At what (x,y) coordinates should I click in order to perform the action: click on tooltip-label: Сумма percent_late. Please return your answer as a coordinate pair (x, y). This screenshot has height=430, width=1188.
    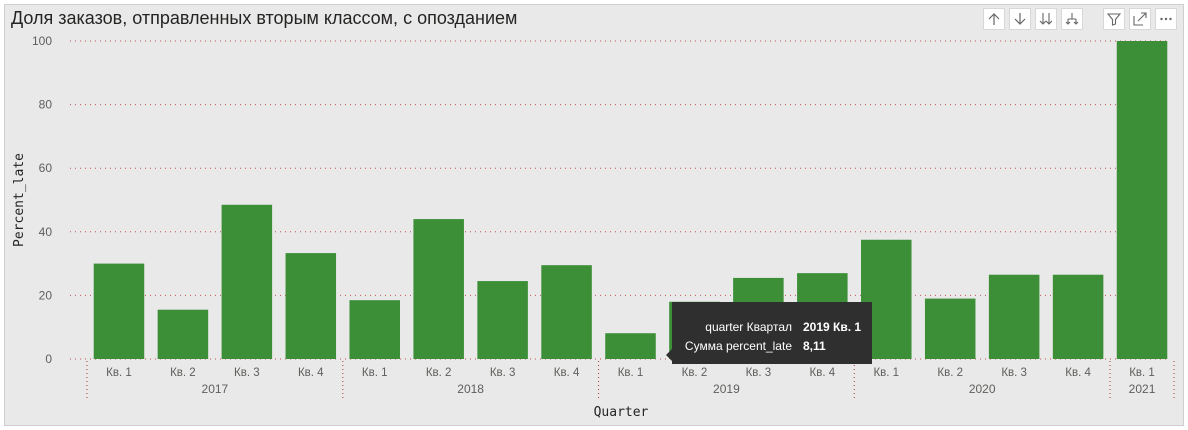
    Looking at the image, I should click on (738, 346).